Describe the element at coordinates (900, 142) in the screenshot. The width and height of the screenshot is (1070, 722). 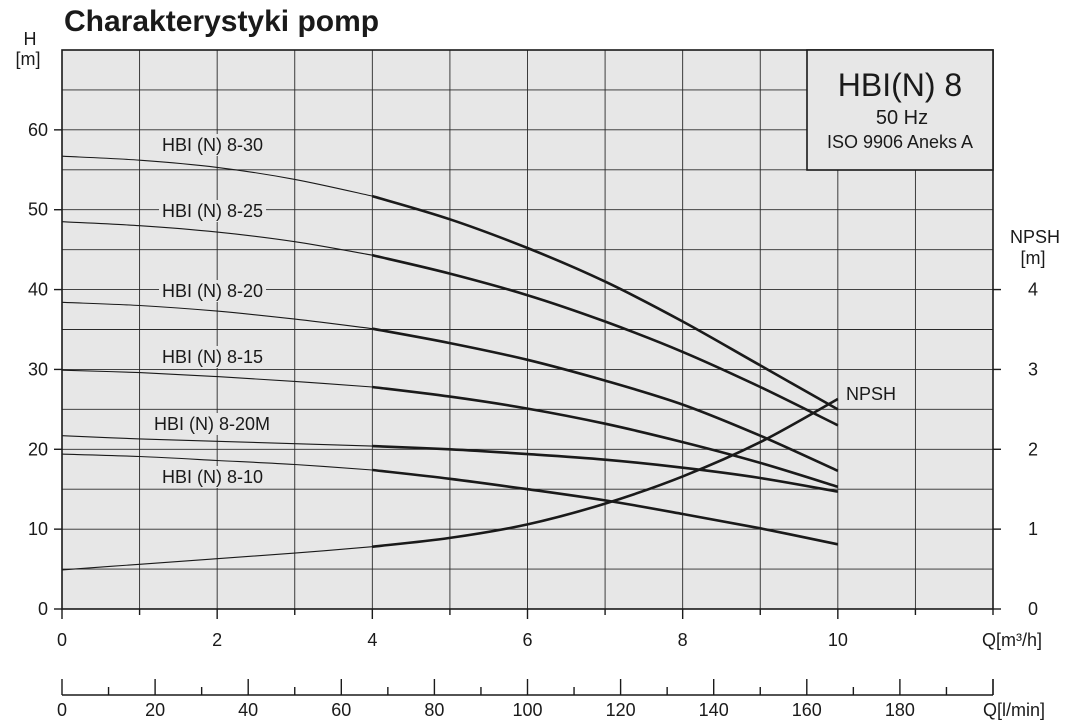
I see `info-box-standard: ISO 9906 Aneks A` at that location.